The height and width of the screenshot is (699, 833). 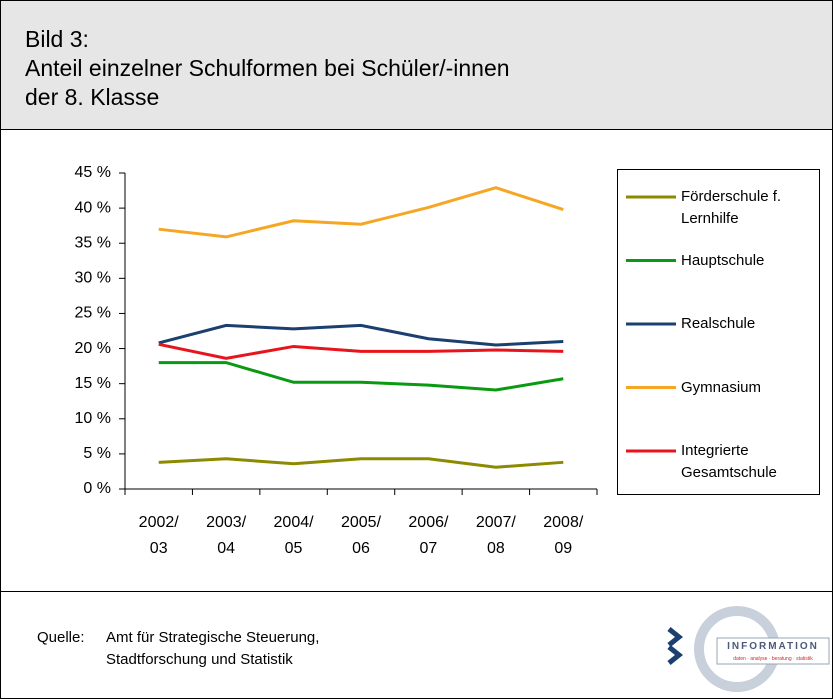 I want to click on logo-tagline: daten · analyse · beratung · statistik, so click(x=773, y=659).